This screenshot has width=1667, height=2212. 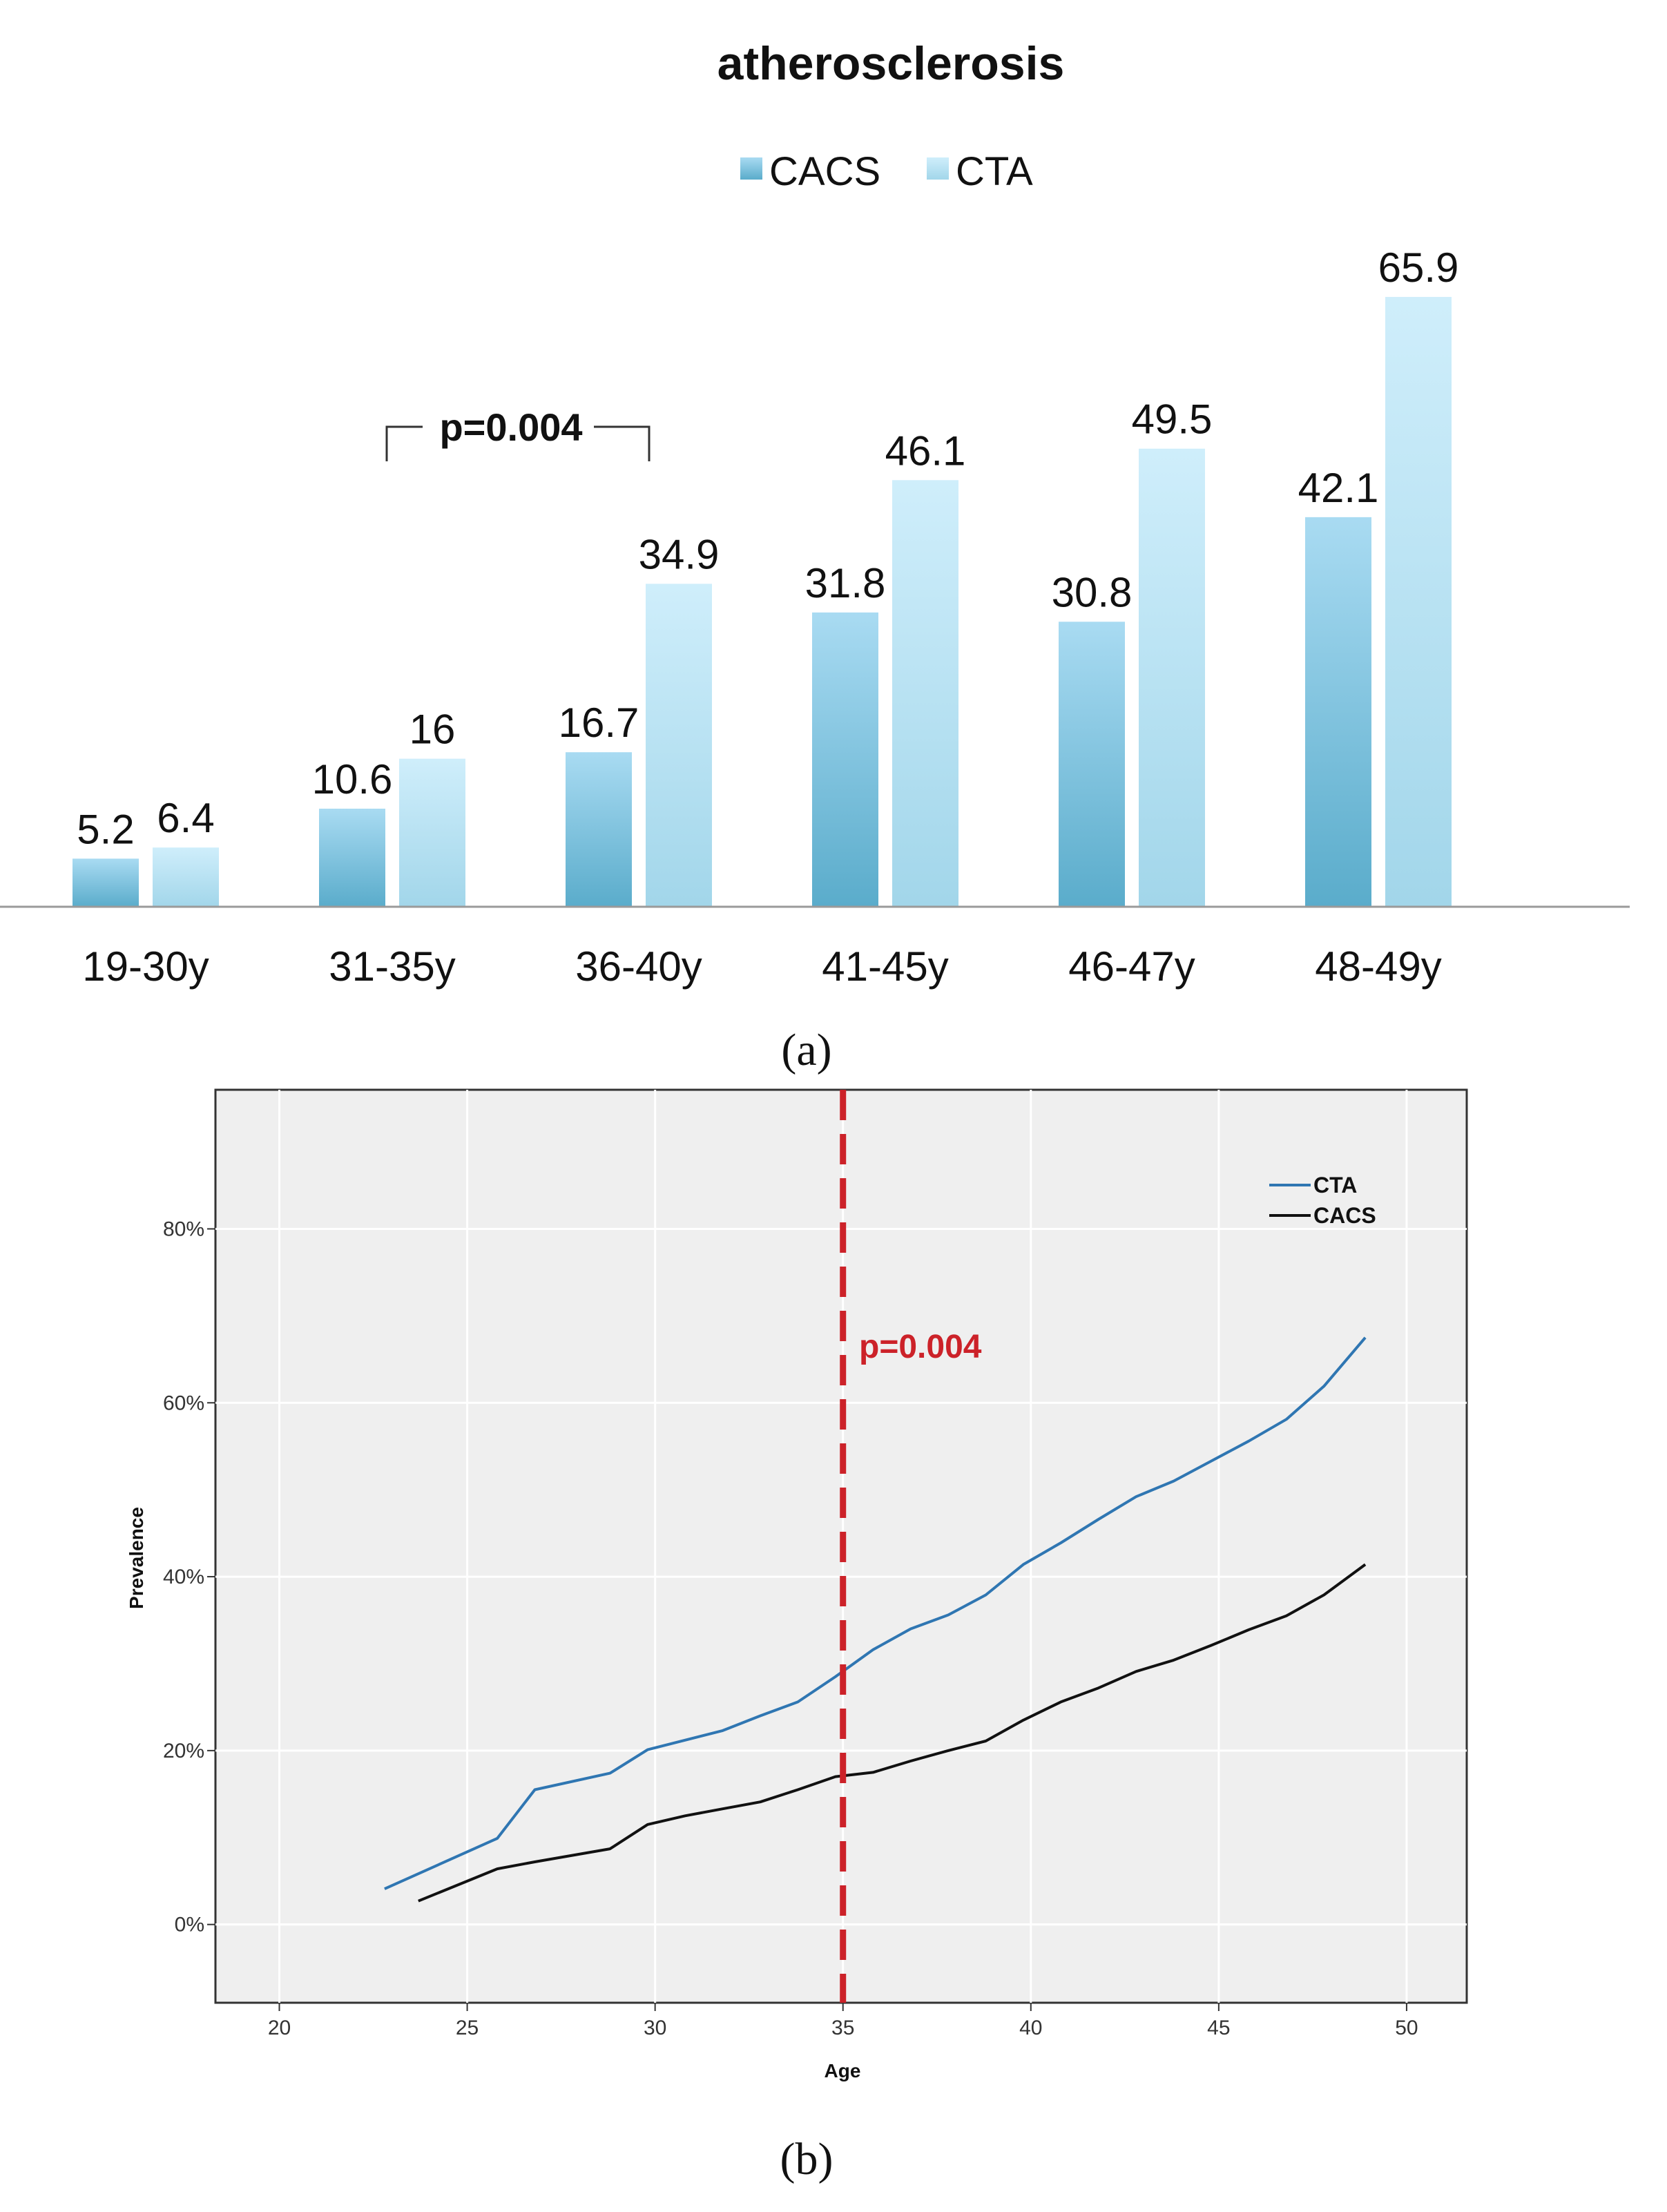 What do you see at coordinates (638, 967) in the screenshot?
I see `category-label-3: 36-40y` at bounding box center [638, 967].